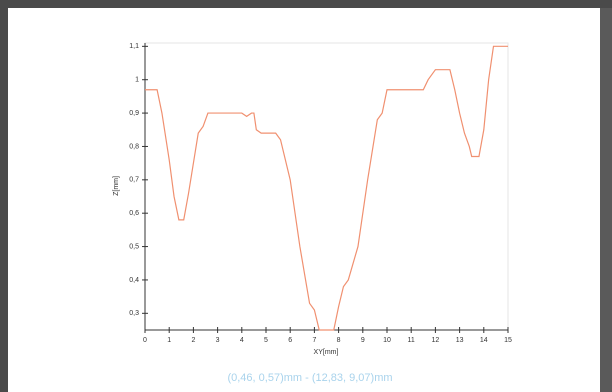 This screenshot has width=612, height=392. Describe the element at coordinates (134, 280) in the screenshot. I see `y-tick-label: 0,4` at that location.